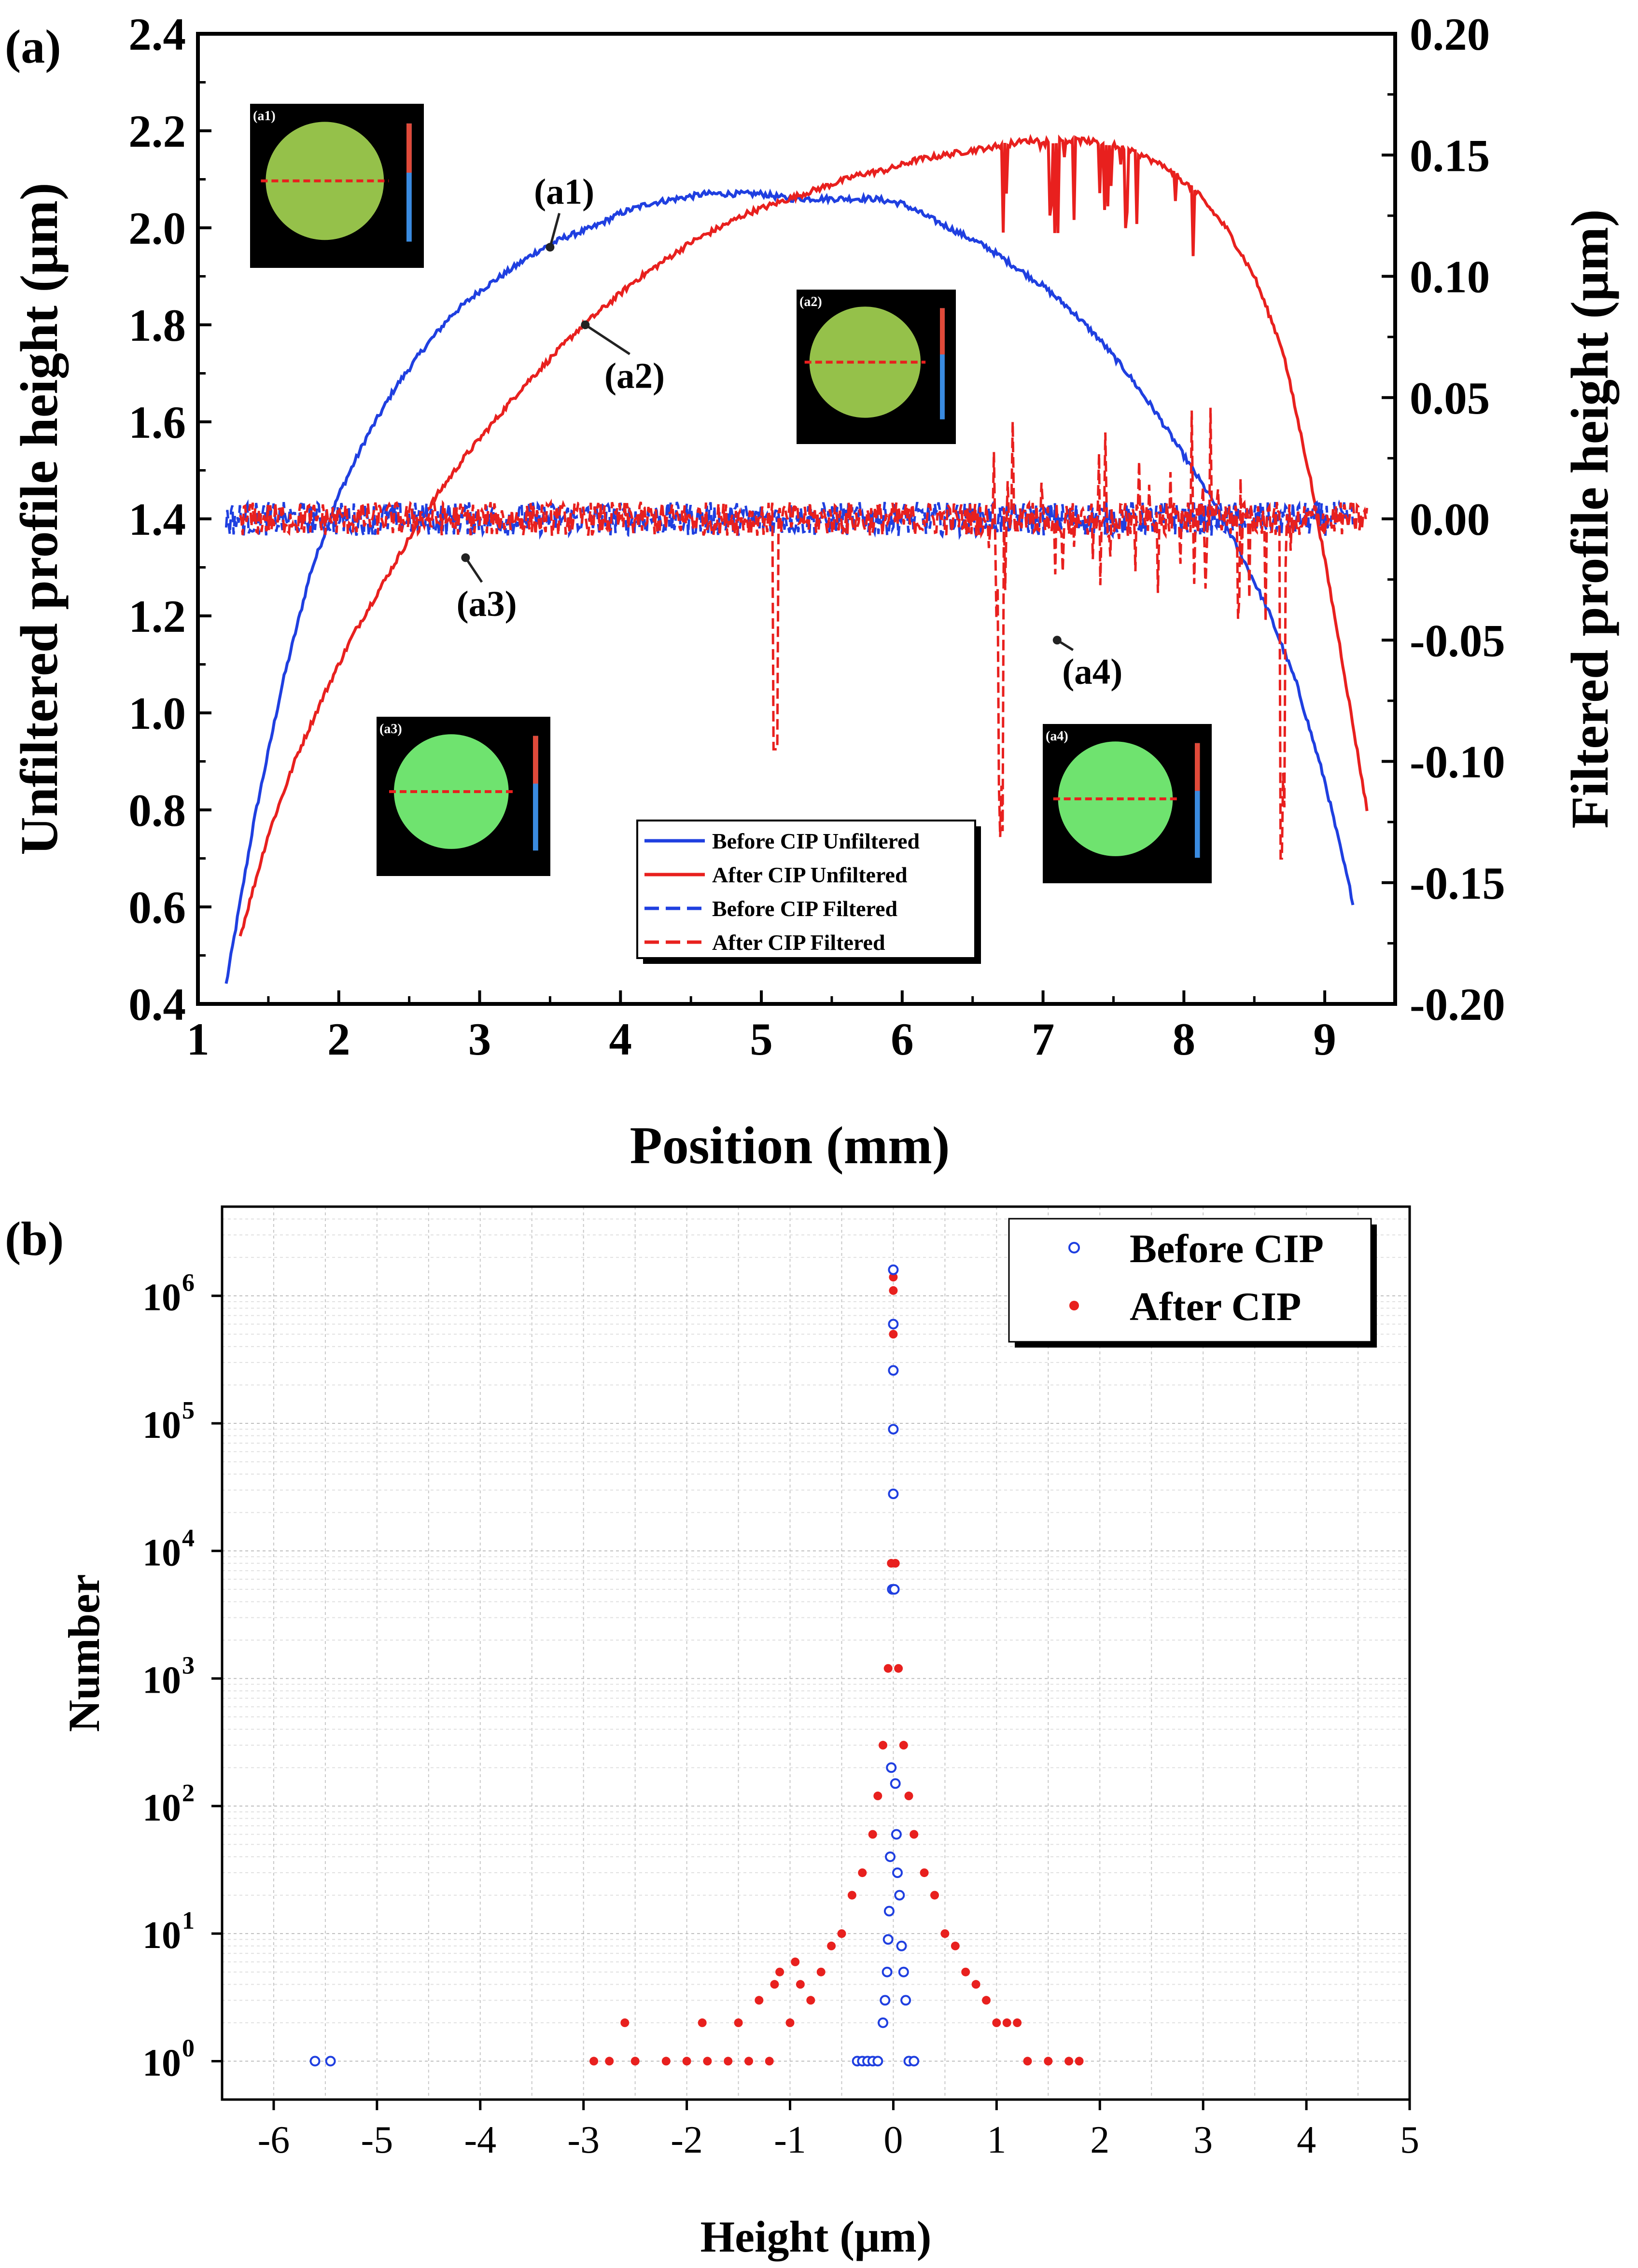  I want to click on inset-label: (a4), so click(1057, 736).